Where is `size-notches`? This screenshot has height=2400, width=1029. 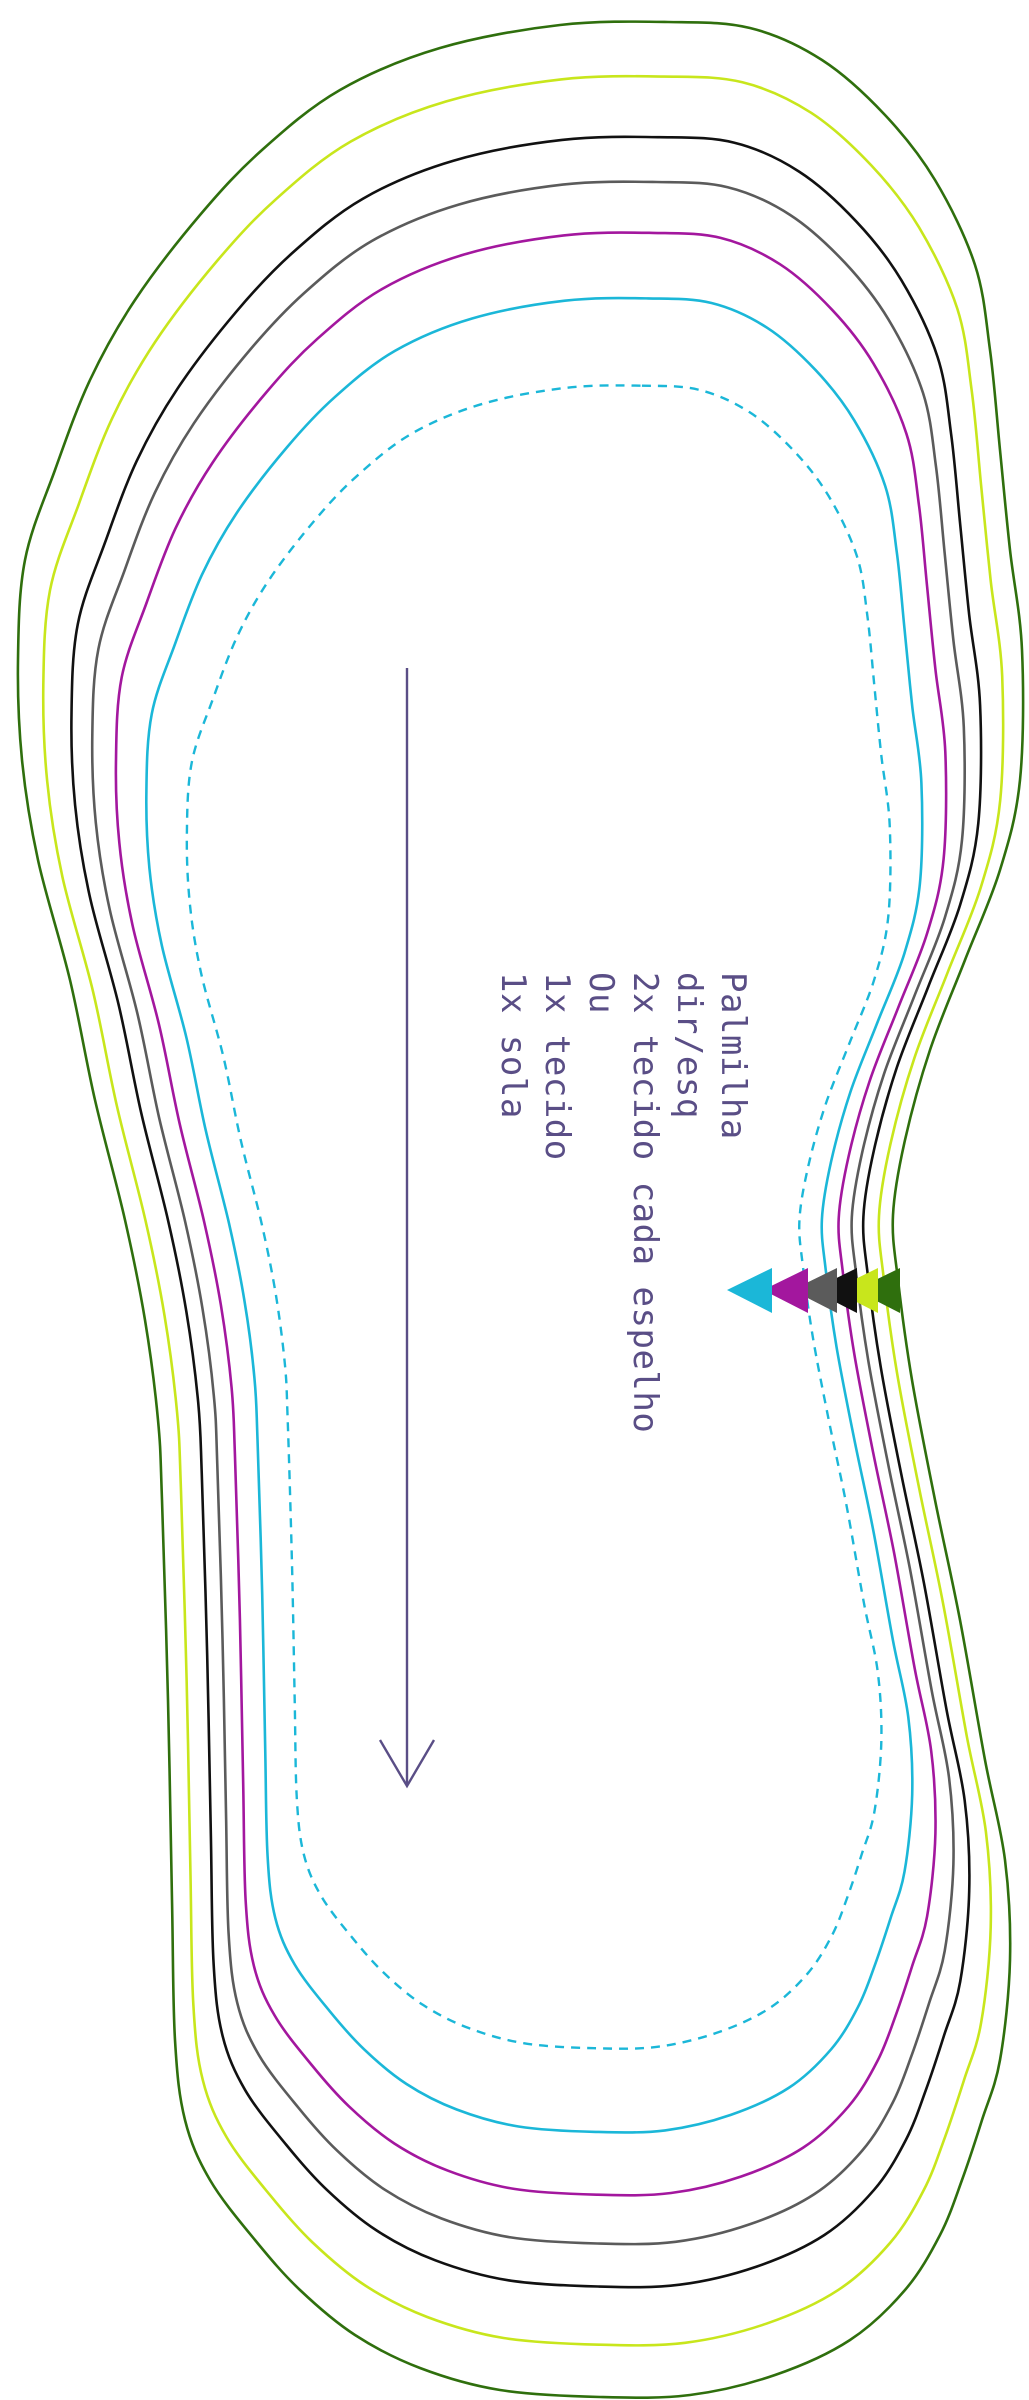 size-notches is located at coordinates (813, 1290).